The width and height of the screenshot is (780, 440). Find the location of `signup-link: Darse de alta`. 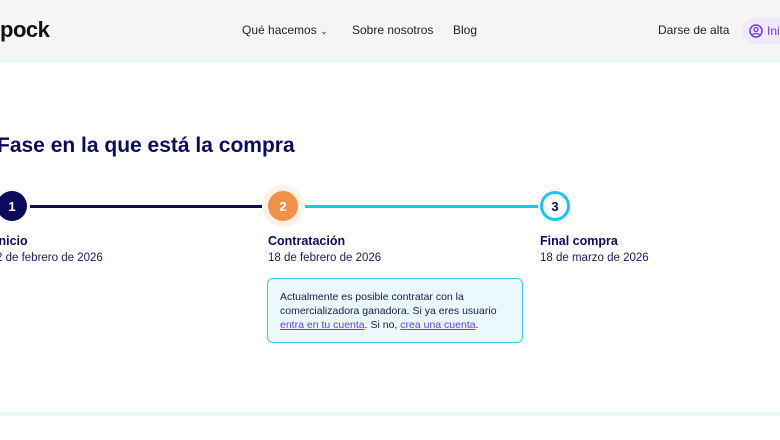

signup-link: Darse de alta is located at coordinates (694, 30).